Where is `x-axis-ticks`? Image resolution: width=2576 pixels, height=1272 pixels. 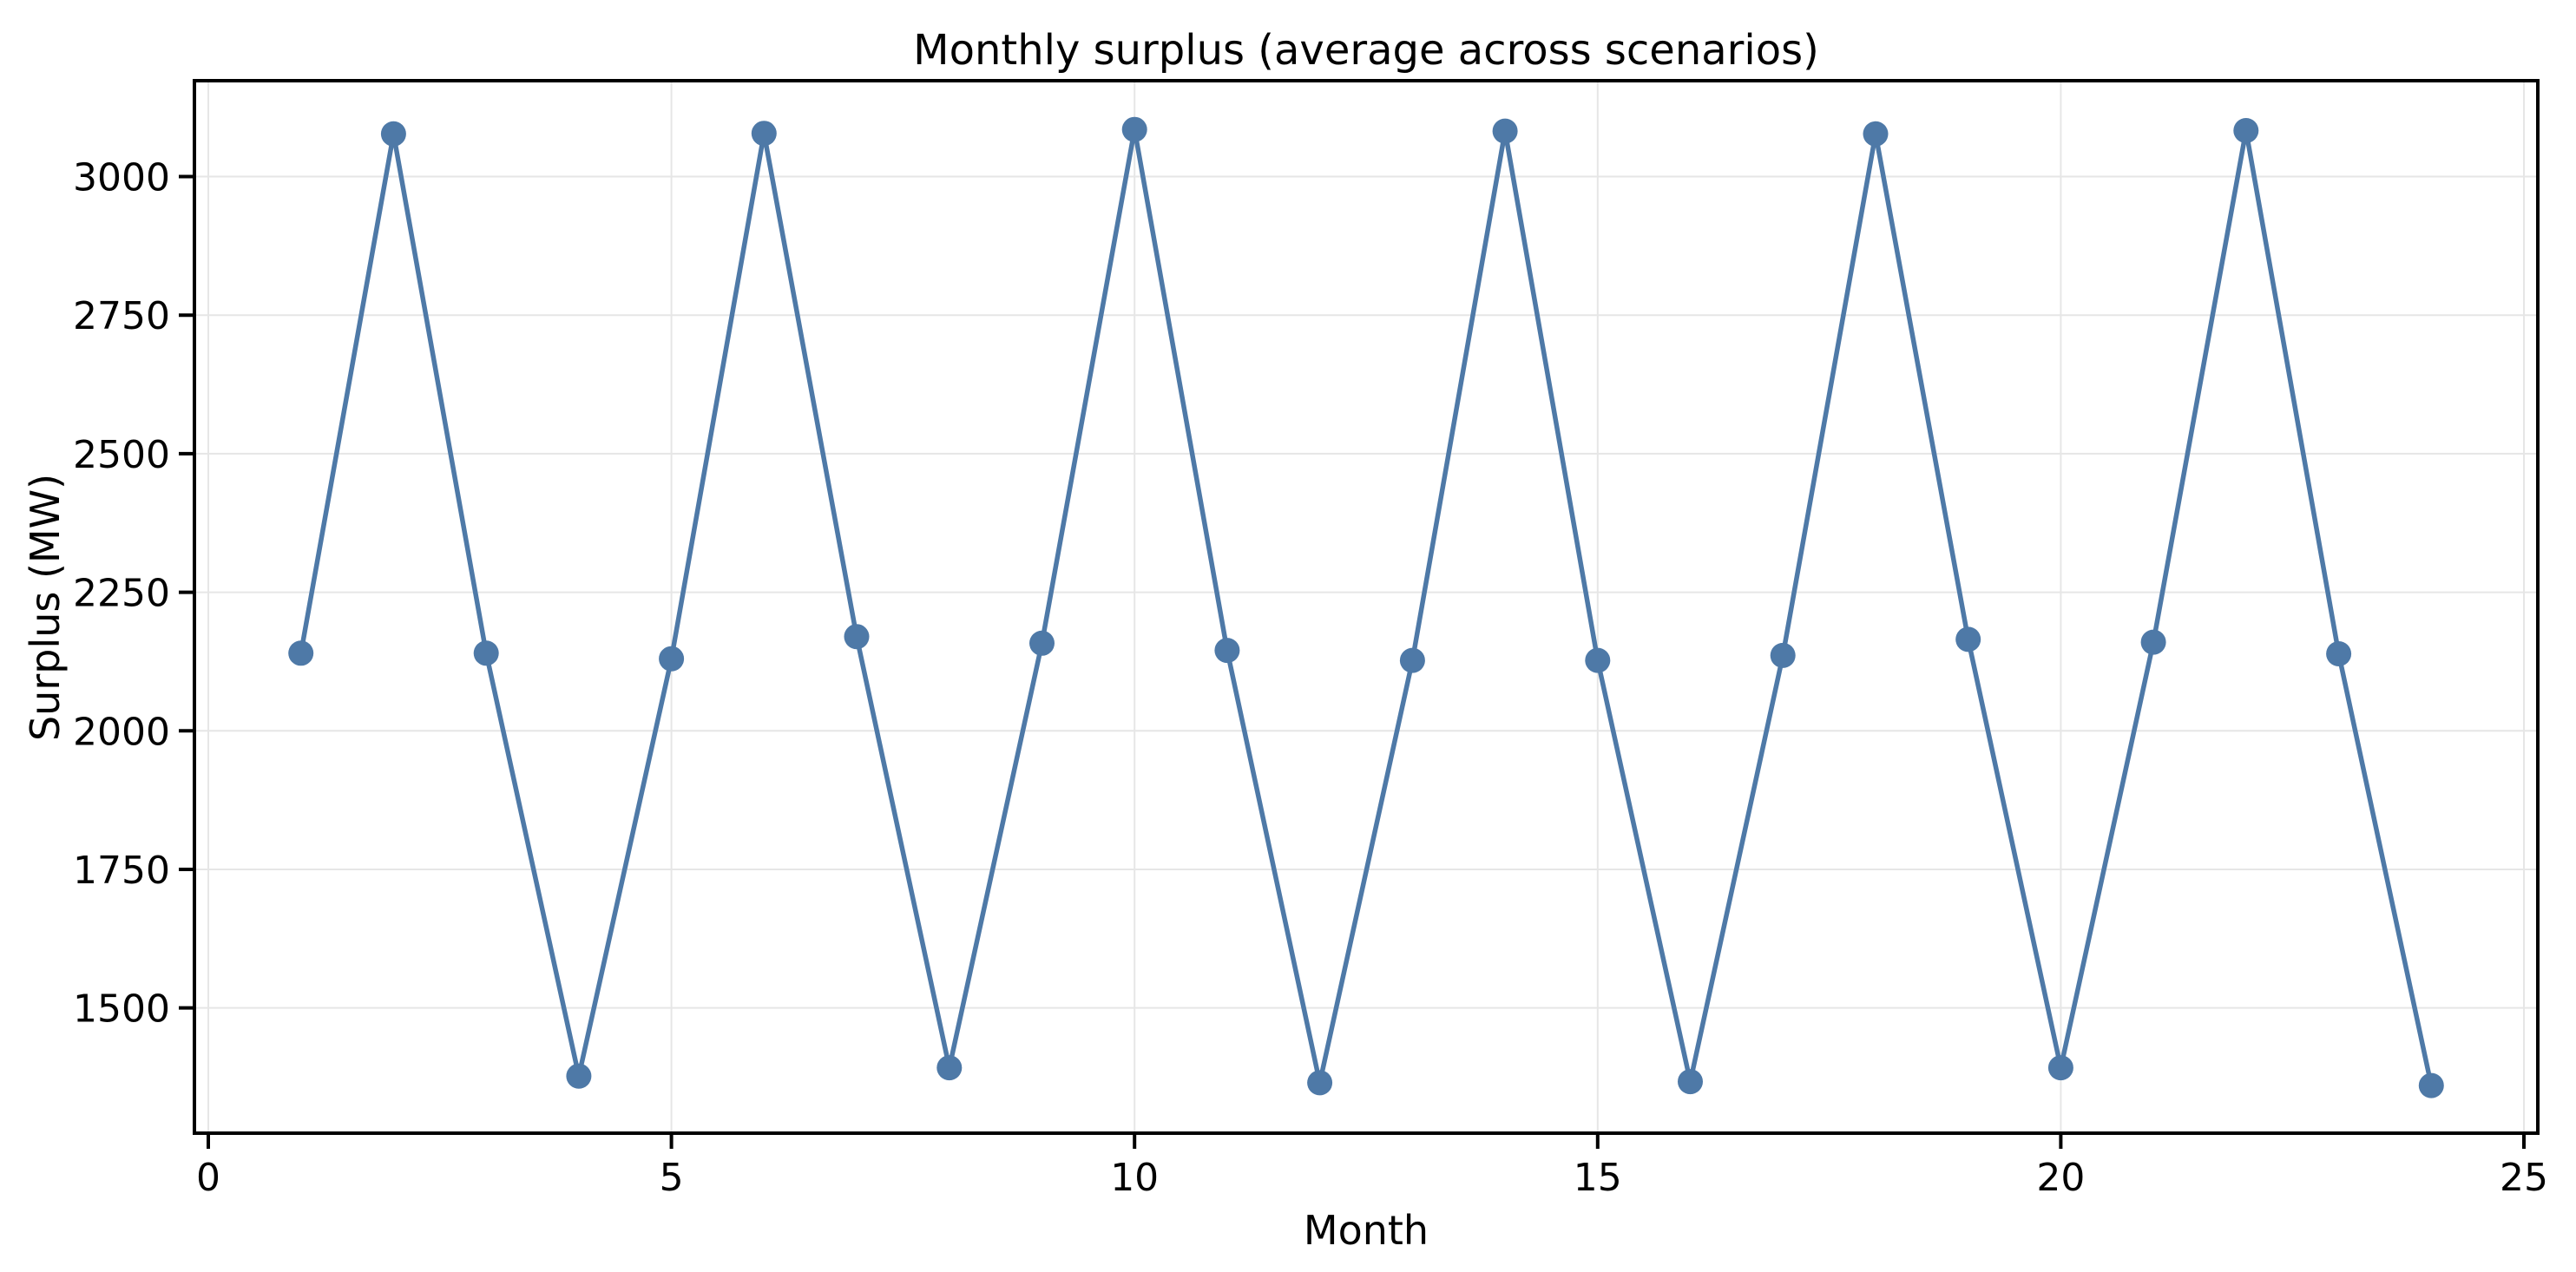
x-axis-ticks is located at coordinates (1366, 1141).